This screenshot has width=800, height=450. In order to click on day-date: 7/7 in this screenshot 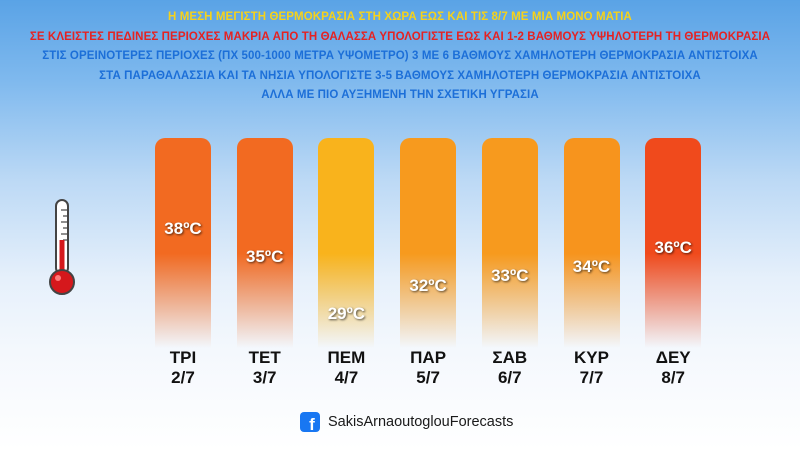, I will do `click(591, 377)`.